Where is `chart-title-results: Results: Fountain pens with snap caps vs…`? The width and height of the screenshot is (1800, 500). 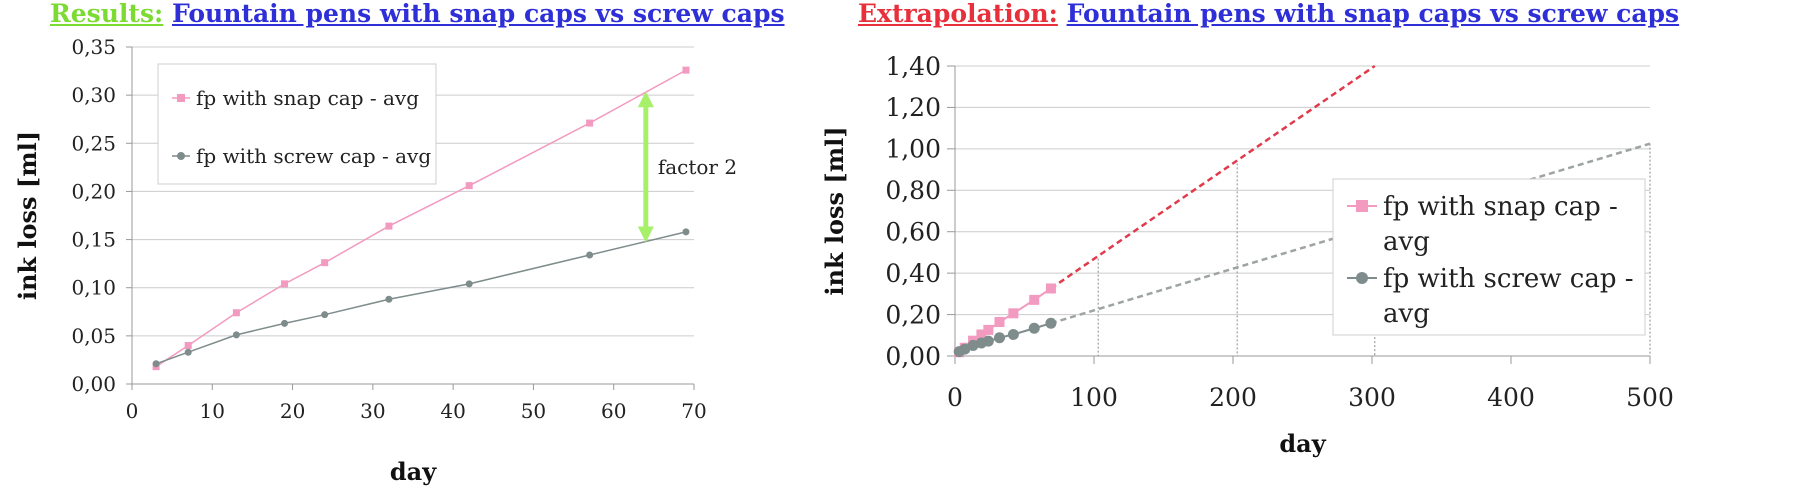 chart-title-results: Results: Fountain pens with snap caps vs… is located at coordinates (417, 14).